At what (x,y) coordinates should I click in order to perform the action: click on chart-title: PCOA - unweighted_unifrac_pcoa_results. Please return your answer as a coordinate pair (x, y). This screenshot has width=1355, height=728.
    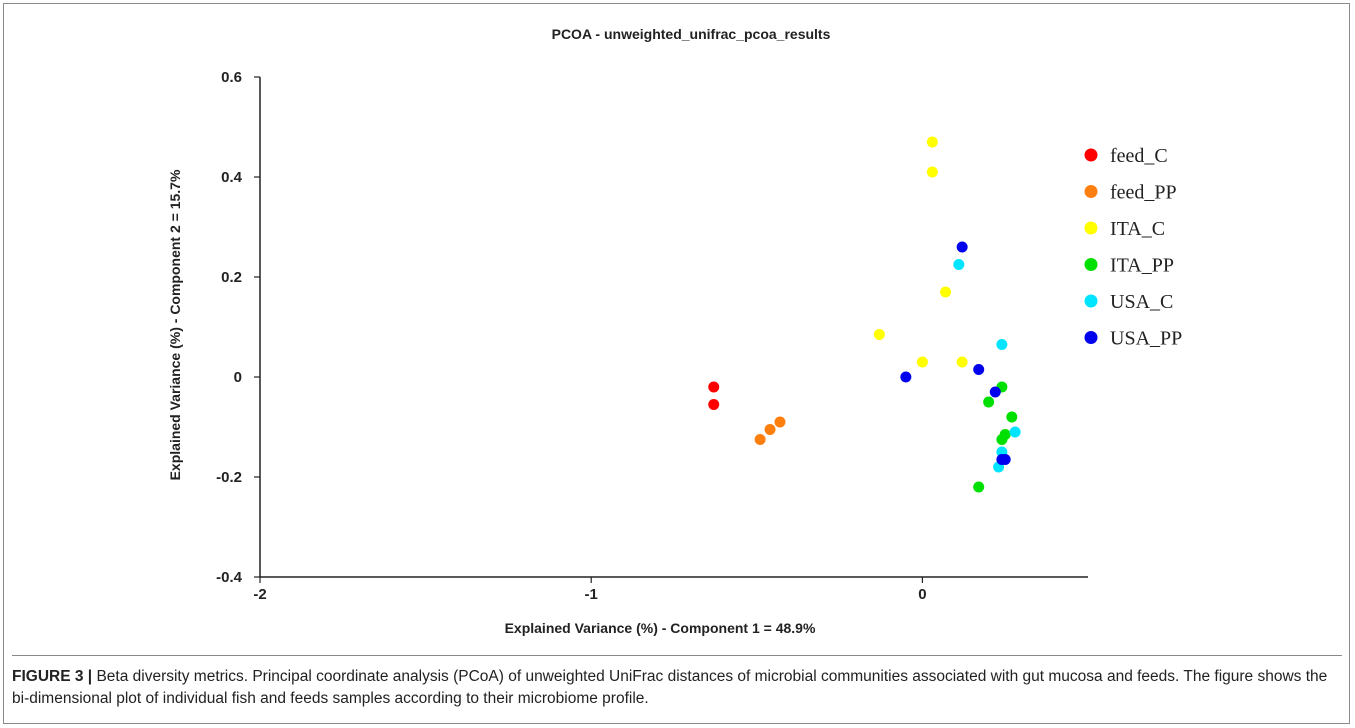
    Looking at the image, I should click on (691, 34).